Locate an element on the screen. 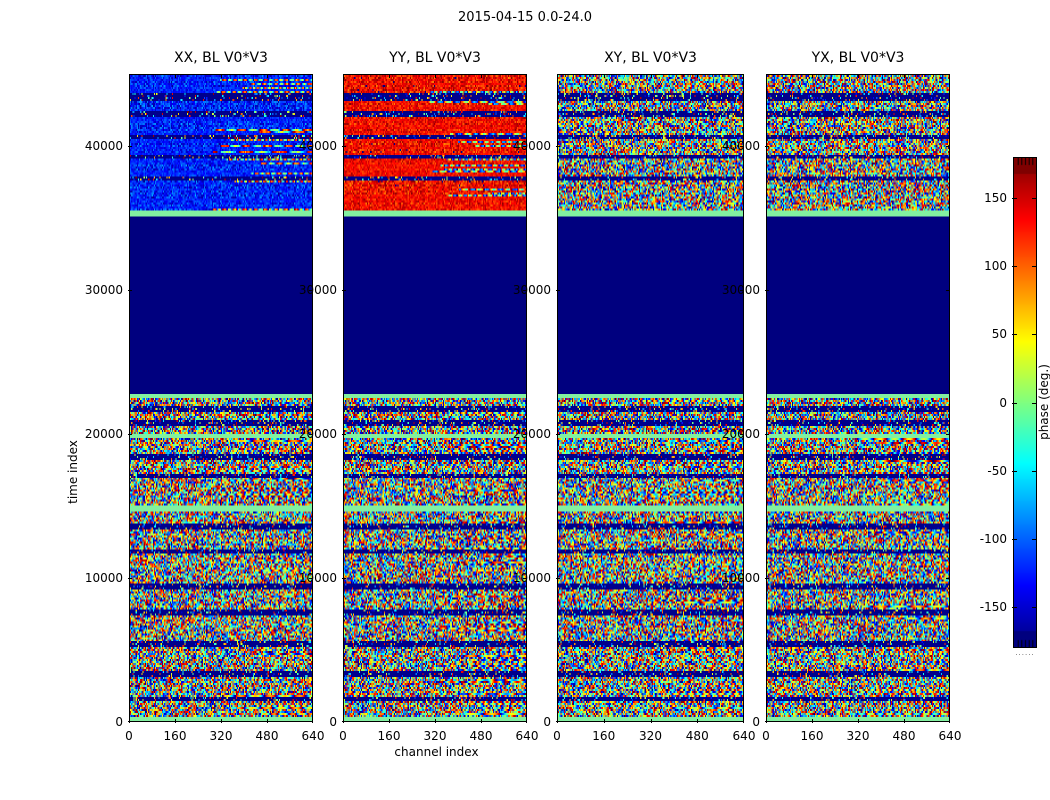 Image resolution: width=1050 pixels, height=800 pixels. colorbar-under-marker: ······ is located at coordinates (1025, 655).